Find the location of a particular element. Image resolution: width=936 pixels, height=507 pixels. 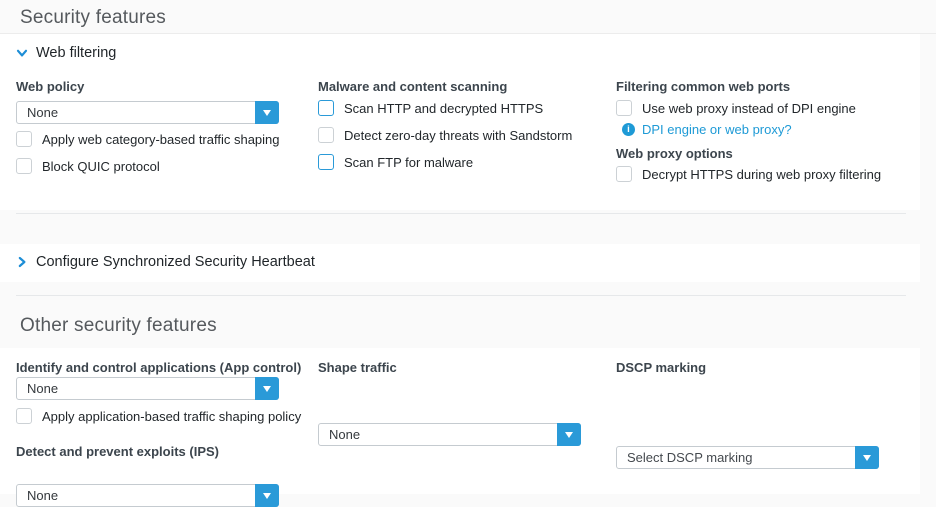

checkbox-web-category-shaping is located at coordinates (24, 139).